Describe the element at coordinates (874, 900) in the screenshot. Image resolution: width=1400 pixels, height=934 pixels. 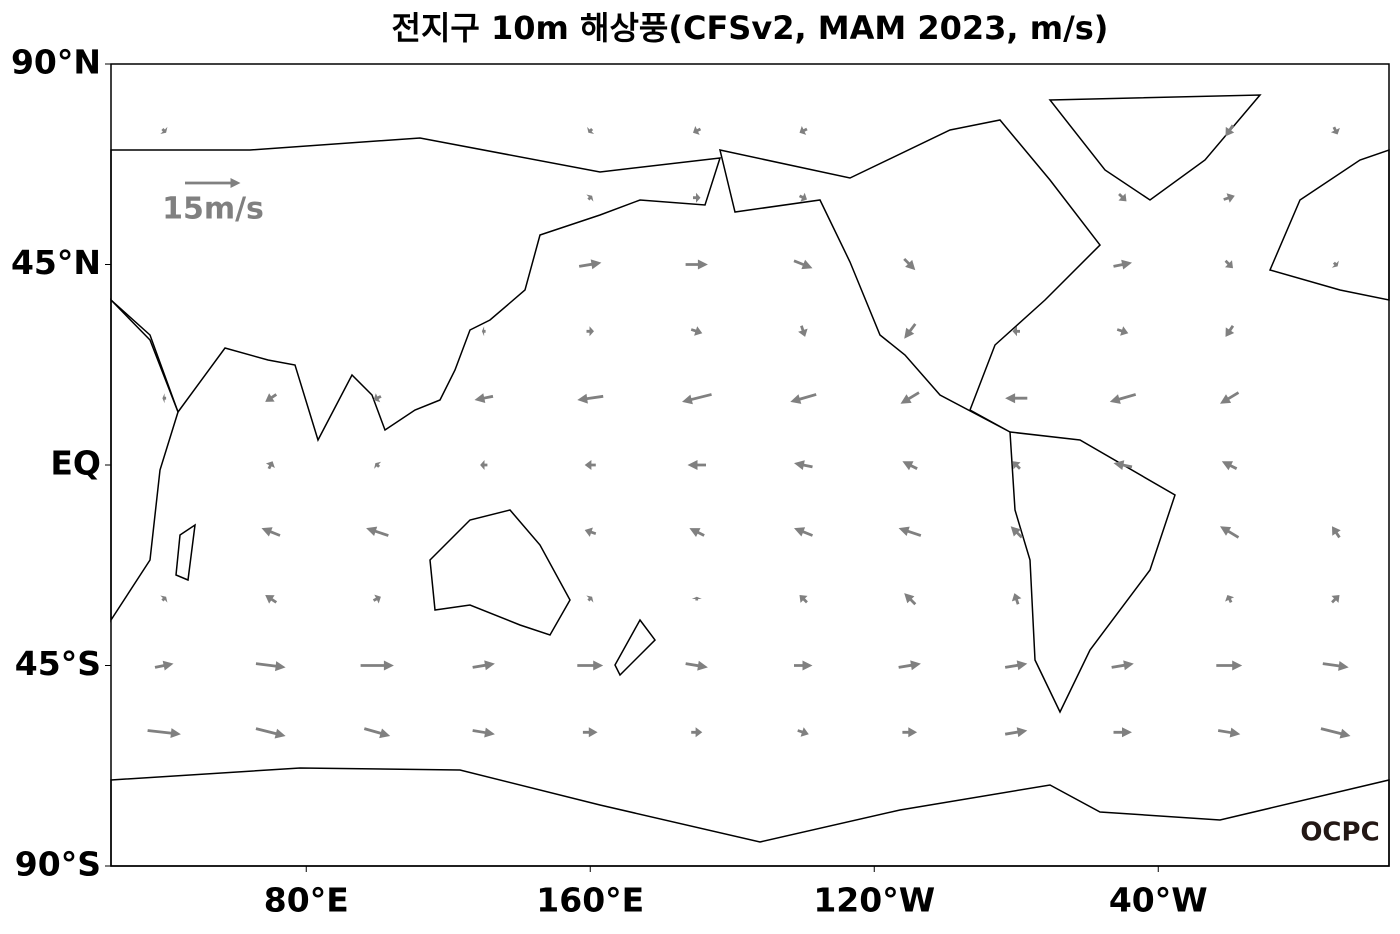
I see `x-tick-label: 120°W` at that location.